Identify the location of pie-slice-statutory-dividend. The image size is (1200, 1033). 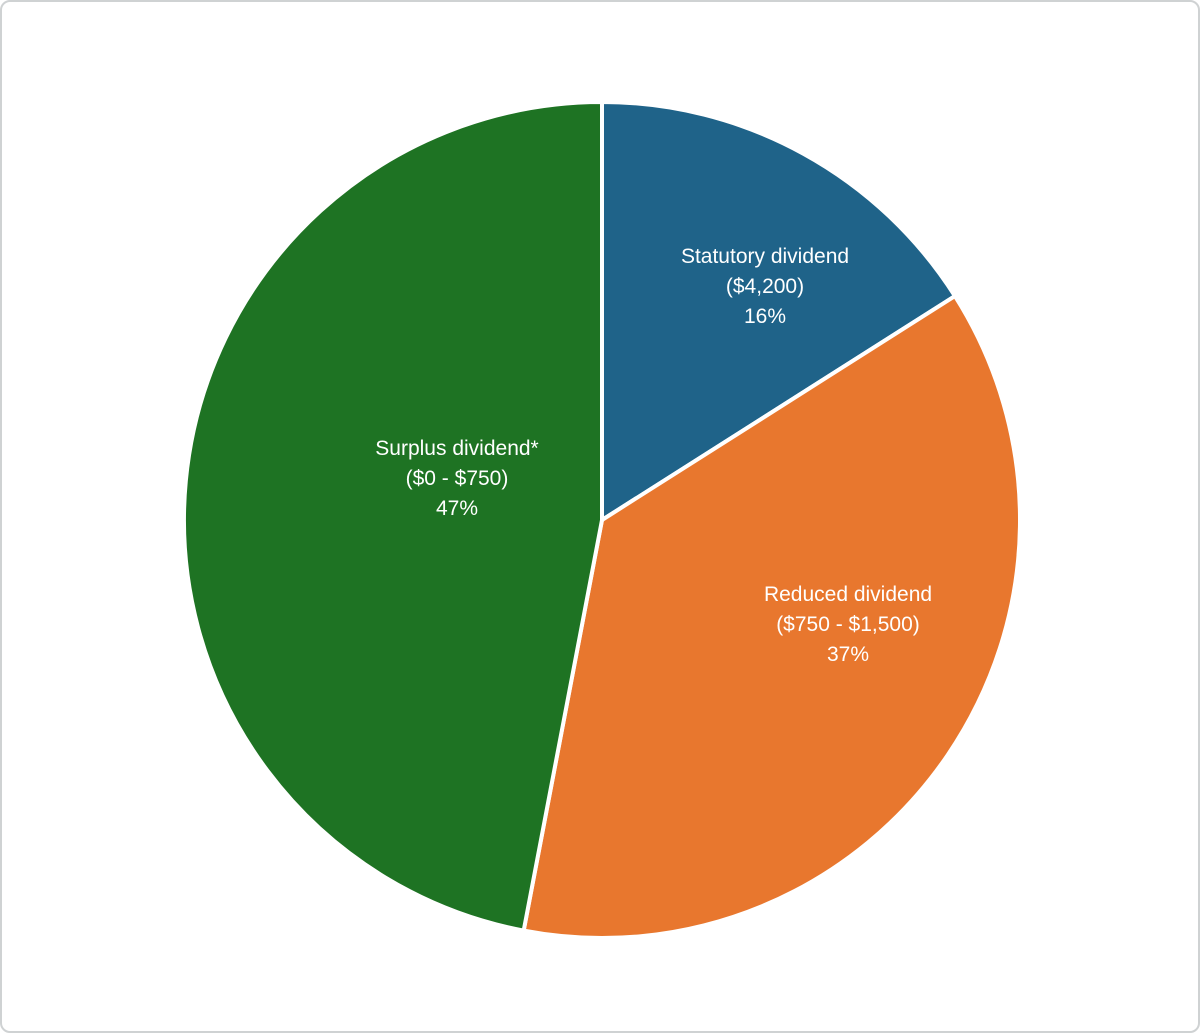
(778, 311).